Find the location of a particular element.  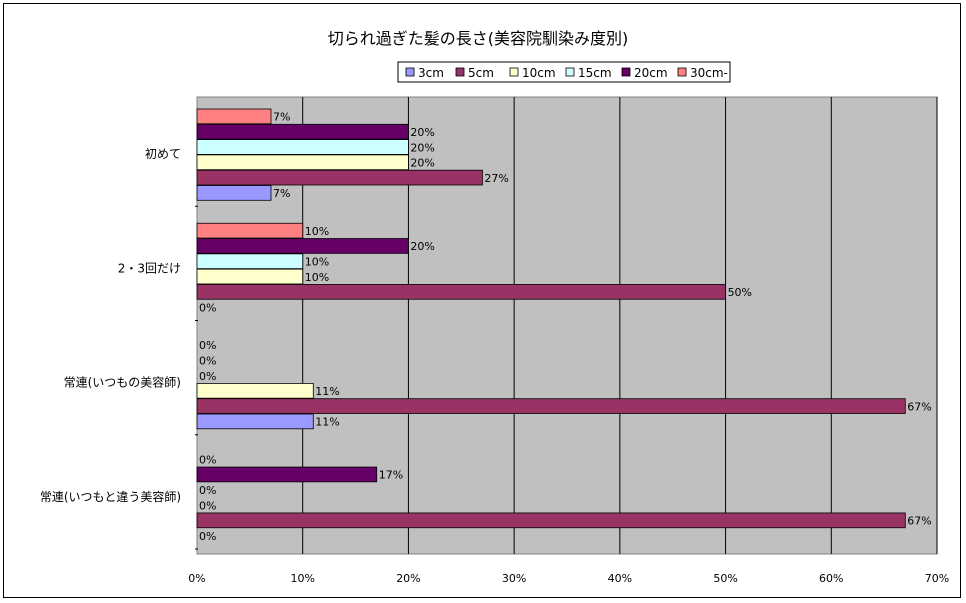

legend-label: 30cm- is located at coordinates (709, 73).